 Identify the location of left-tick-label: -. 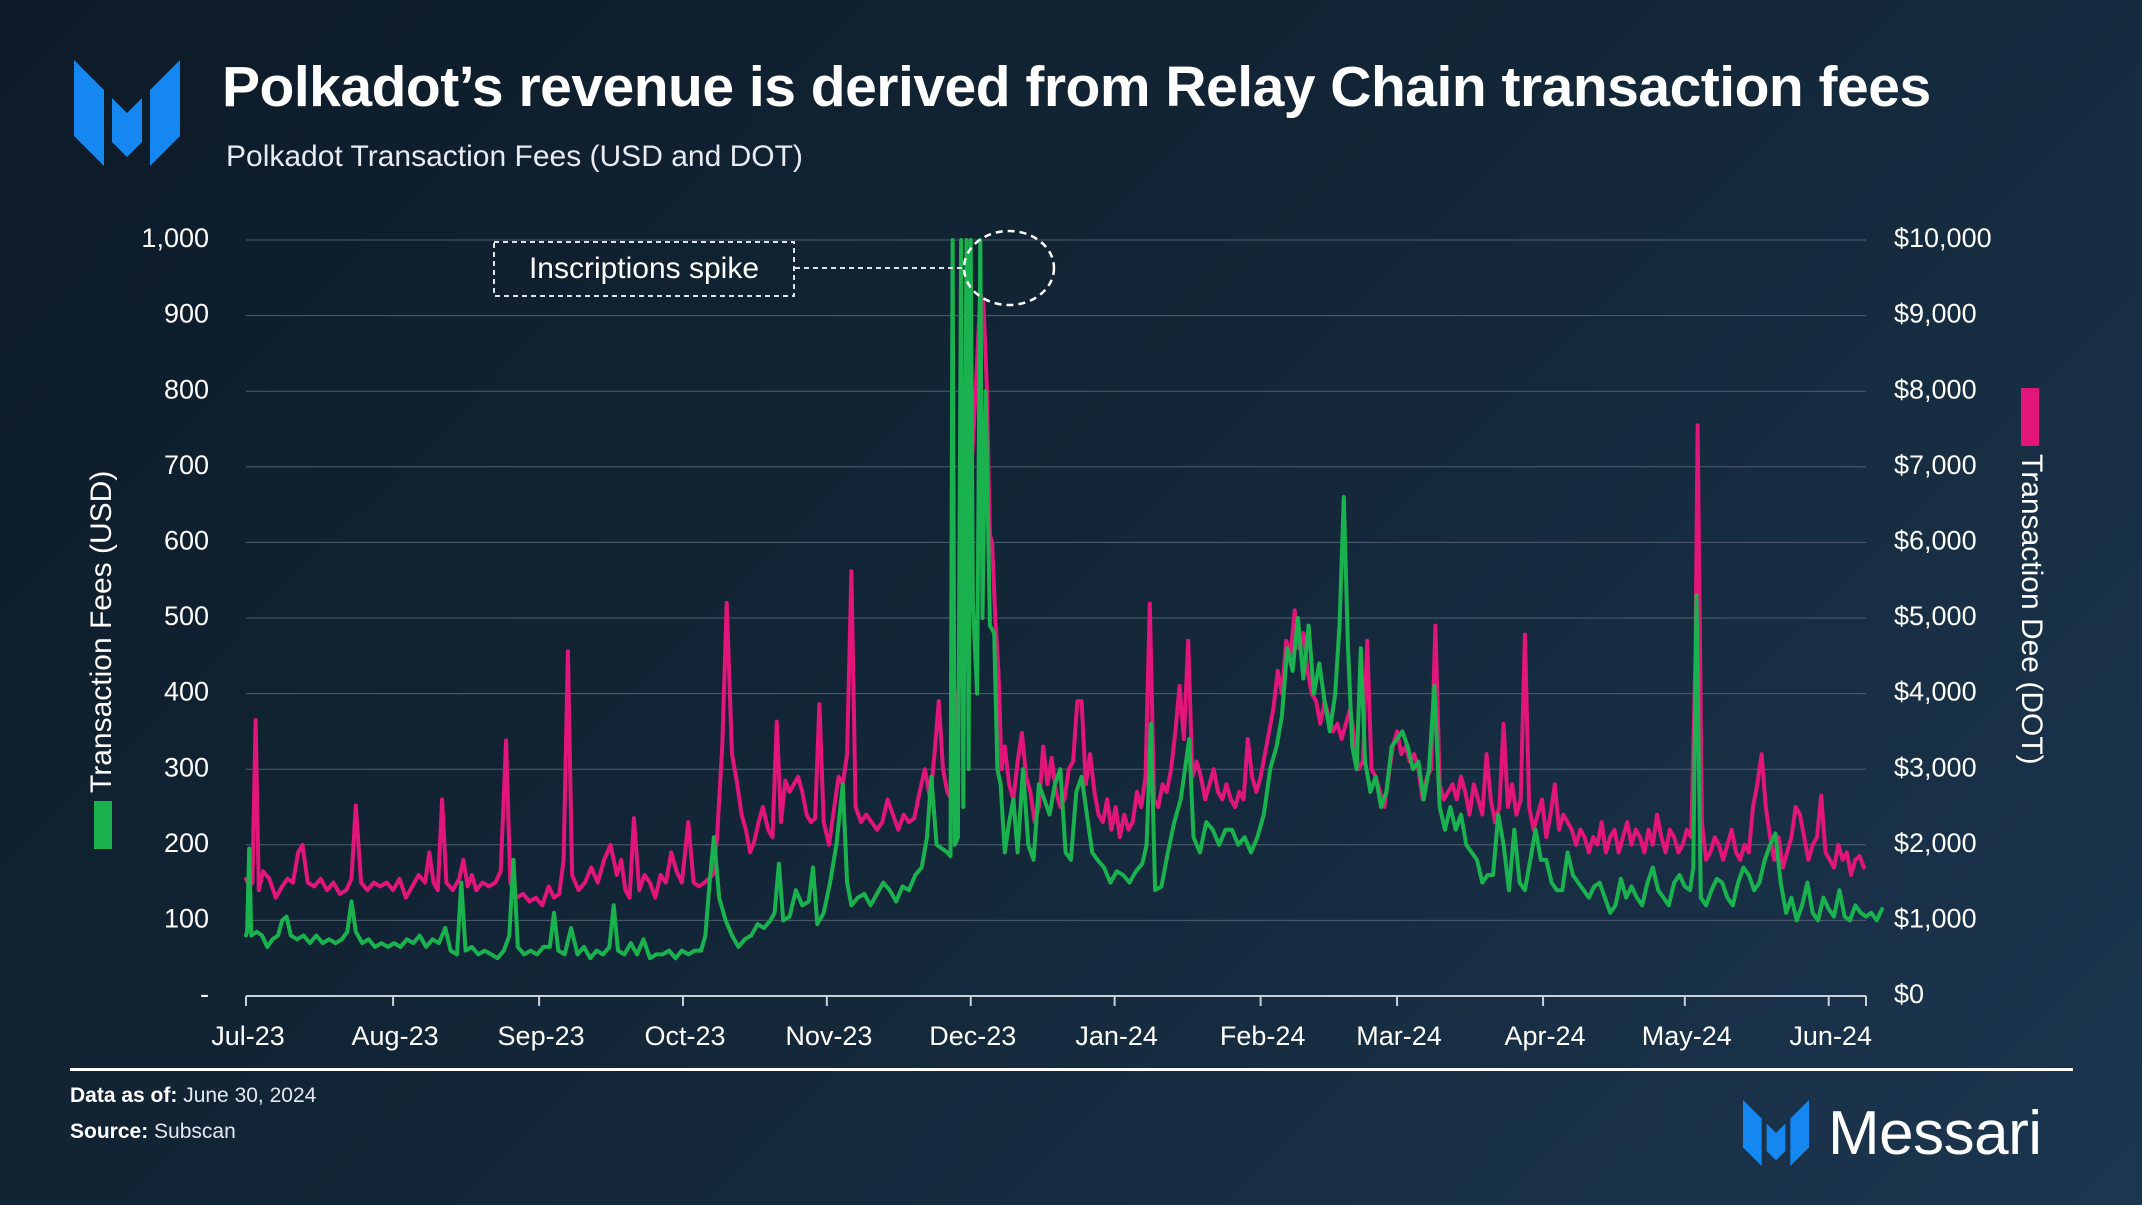
(204, 994).